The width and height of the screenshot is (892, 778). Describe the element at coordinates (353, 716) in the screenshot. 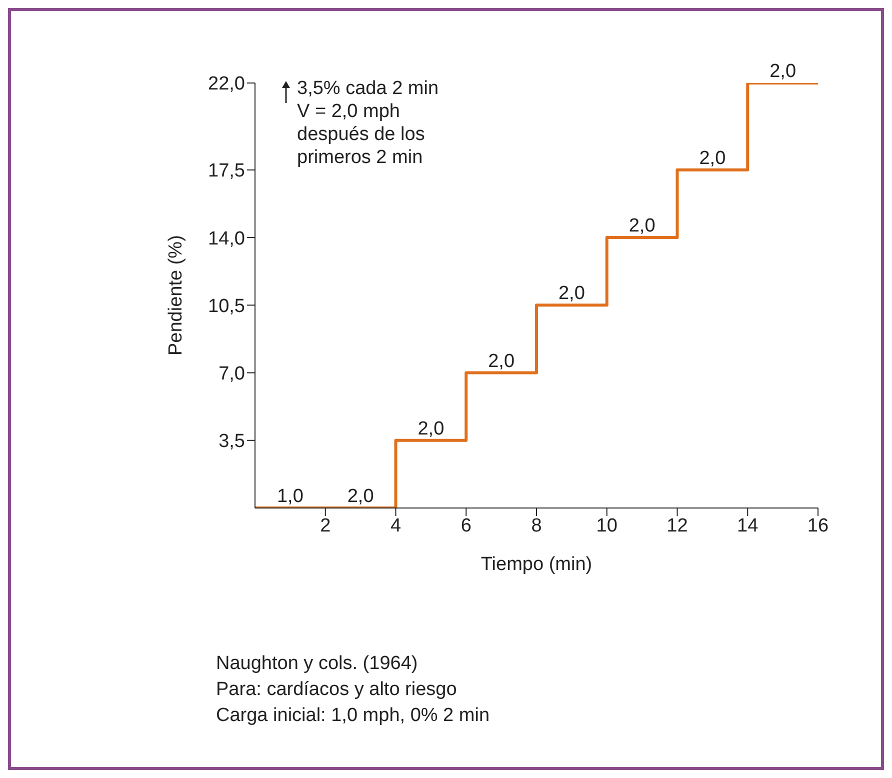

I see `text: Carga inicial: 1,0 mph, 0% 2 min` at that location.